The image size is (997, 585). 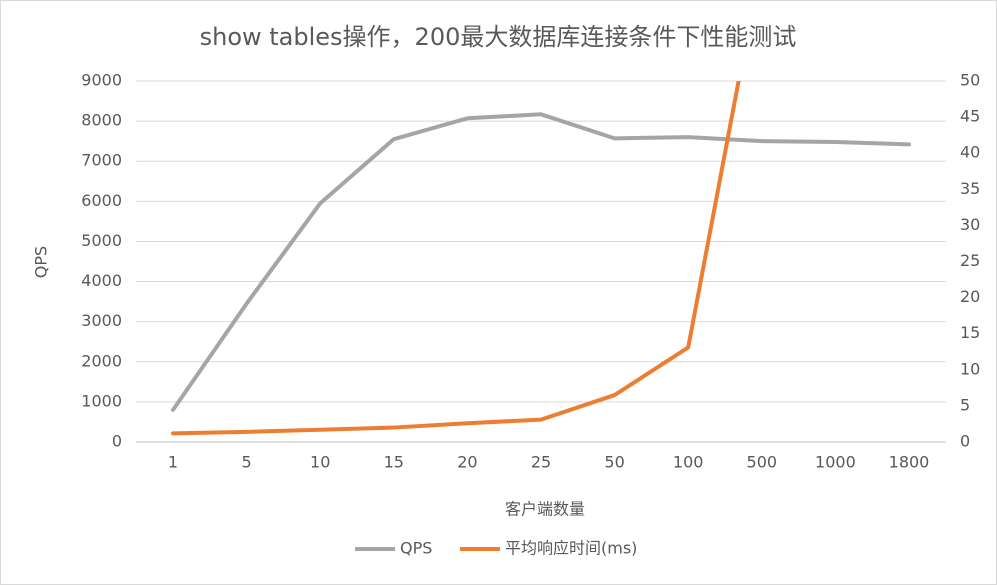 What do you see at coordinates (970, 368) in the screenshot?
I see `y2-tick-label: 10` at bounding box center [970, 368].